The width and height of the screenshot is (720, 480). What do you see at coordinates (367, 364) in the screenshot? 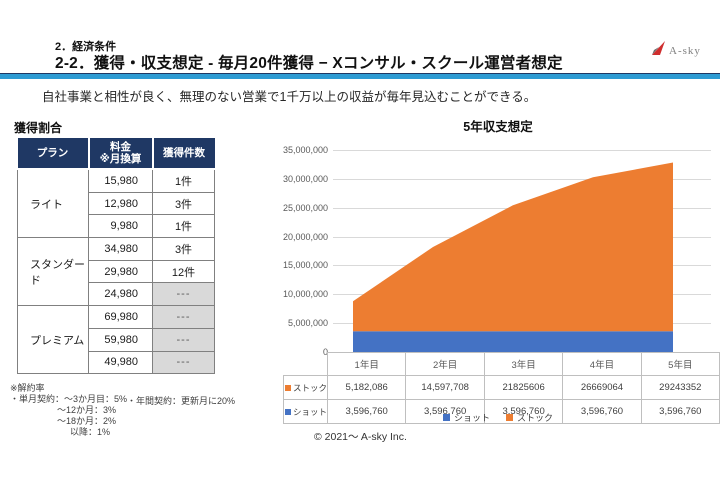
I see `year-header-cell: 1年目` at bounding box center [367, 364].